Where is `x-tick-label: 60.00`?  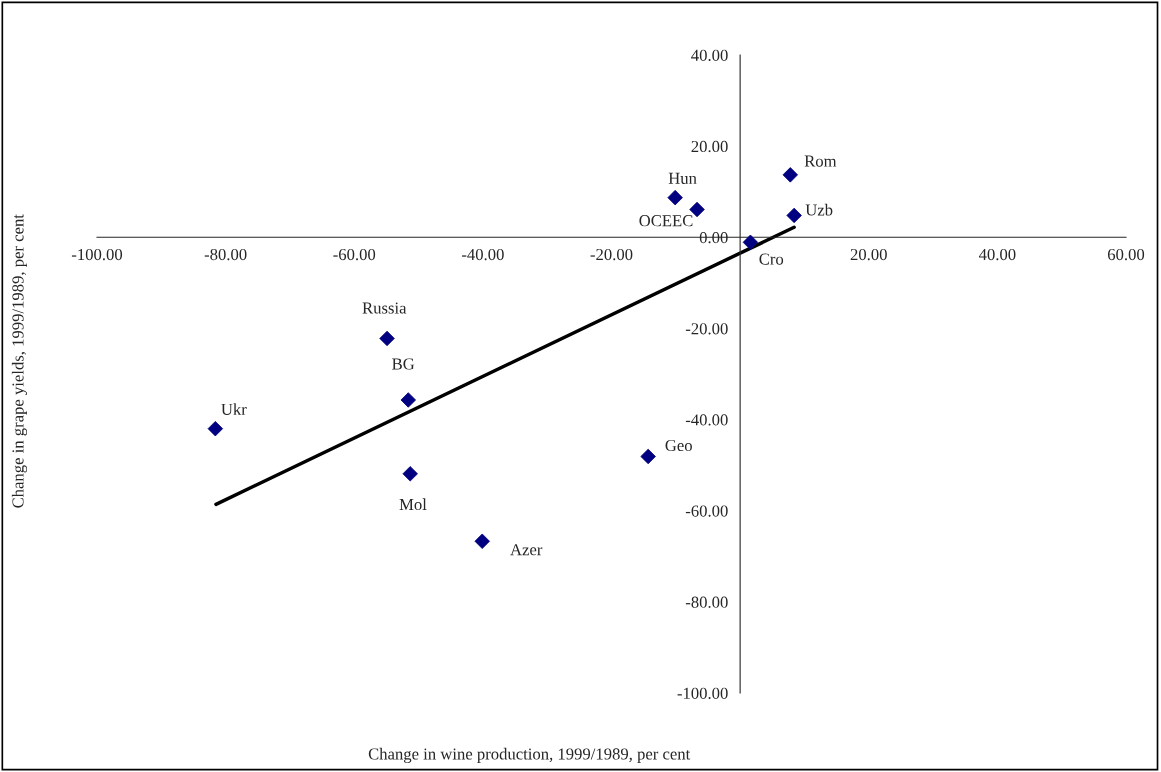
x-tick-label: 60.00 is located at coordinates (1126, 254).